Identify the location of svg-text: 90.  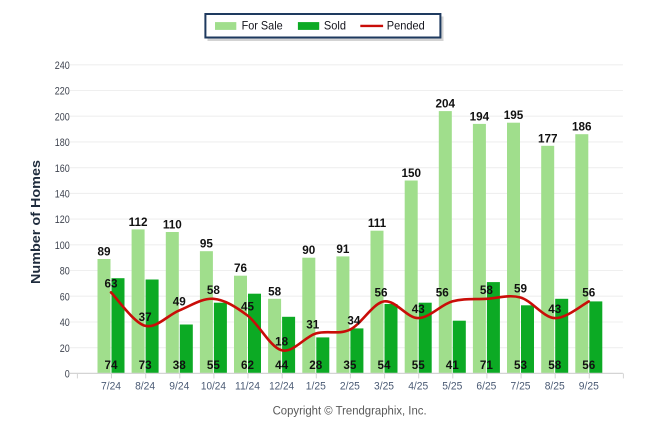
(309, 250).